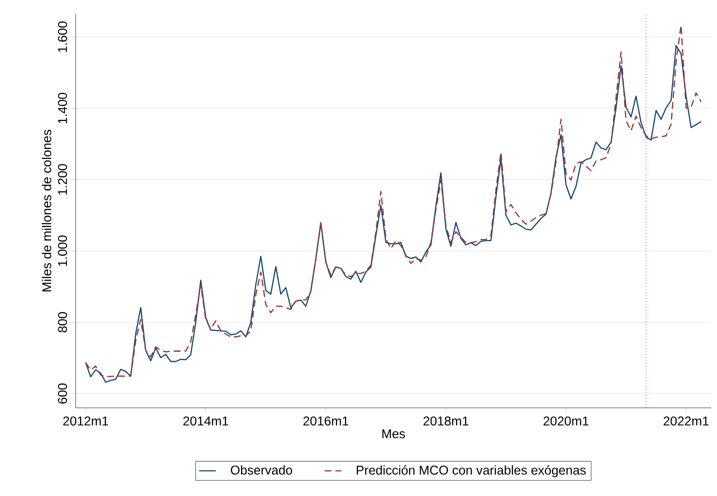 Image resolution: width=717 pixels, height=496 pixels. I want to click on y-tick-label: 1.400, so click(63, 108).